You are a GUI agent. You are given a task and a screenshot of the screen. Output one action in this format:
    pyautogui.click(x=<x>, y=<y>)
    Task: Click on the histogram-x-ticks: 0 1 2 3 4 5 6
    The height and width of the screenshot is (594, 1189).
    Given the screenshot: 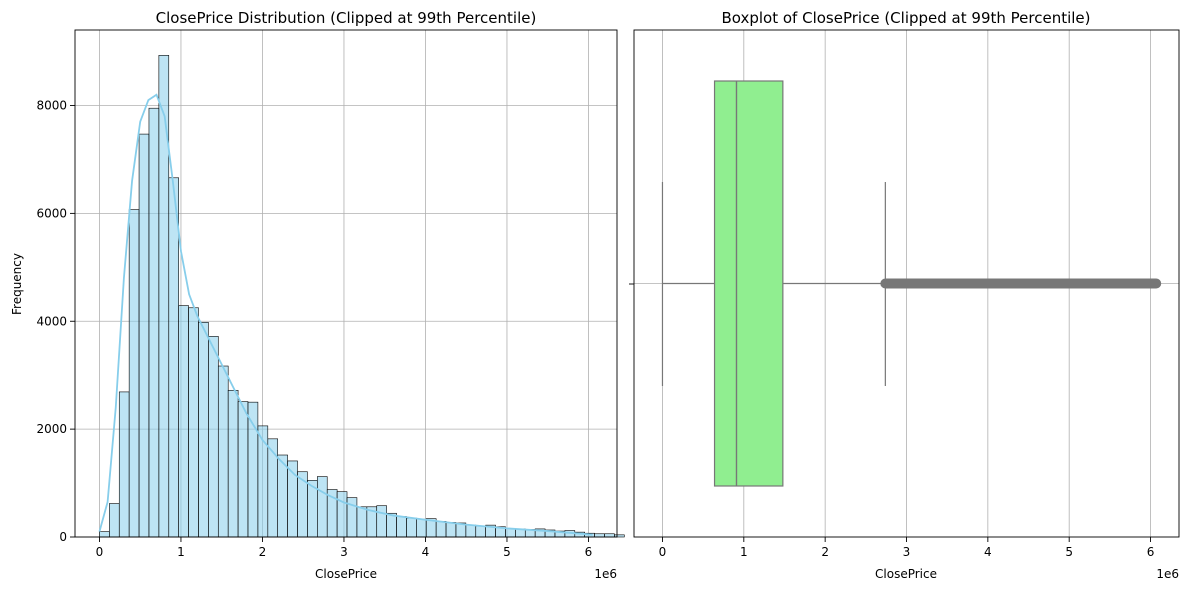 What is the action you would take?
    pyautogui.click(x=344, y=548)
    